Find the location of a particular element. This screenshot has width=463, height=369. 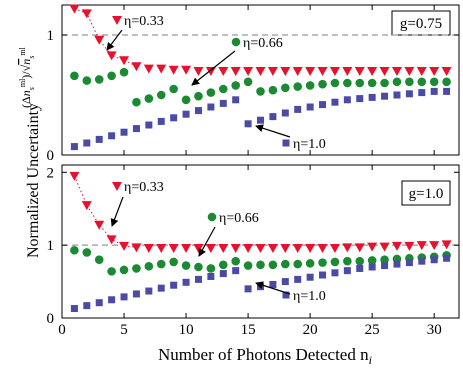

x-tick-label: 30 is located at coordinates (434, 330).